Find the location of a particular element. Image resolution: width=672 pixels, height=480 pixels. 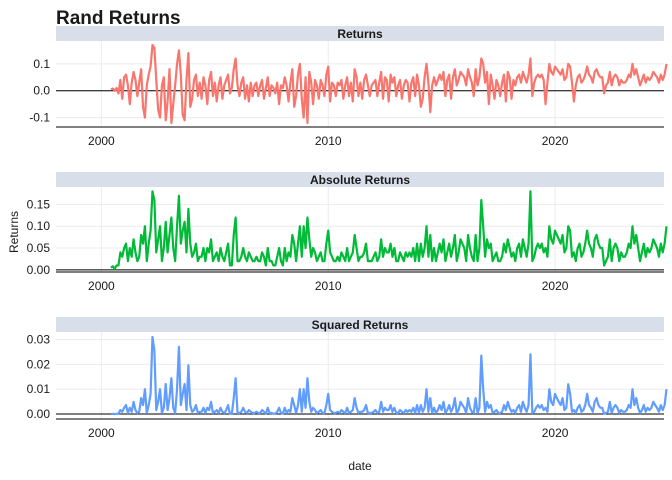

x-ticks-returns: 2000 2010 2020 is located at coordinates (328, 141).